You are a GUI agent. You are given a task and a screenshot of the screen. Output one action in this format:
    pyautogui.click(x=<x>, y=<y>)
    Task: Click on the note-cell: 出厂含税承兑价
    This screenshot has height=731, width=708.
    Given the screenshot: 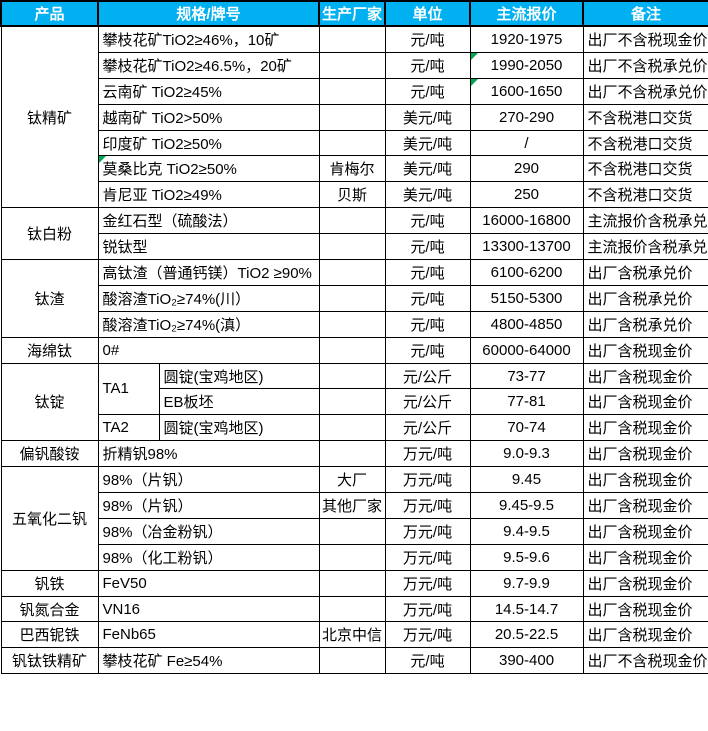 What is the action you would take?
    pyautogui.click(x=645, y=298)
    